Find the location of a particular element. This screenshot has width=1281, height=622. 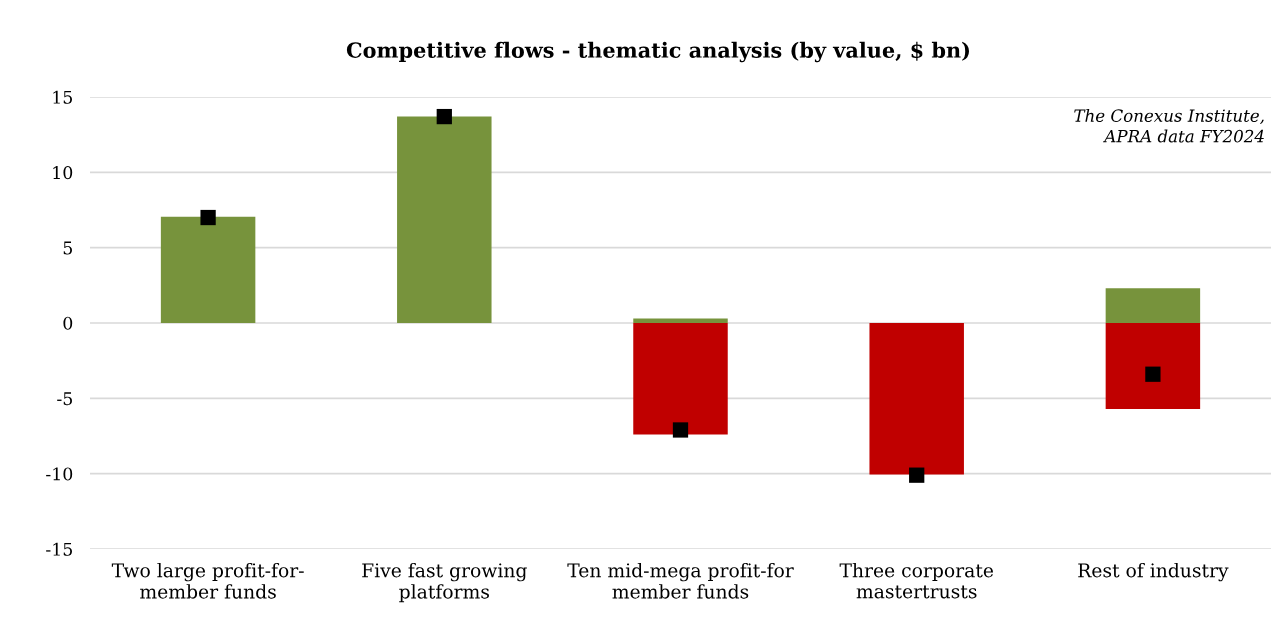

y-tick-label: 15 is located at coordinates (62, 97).